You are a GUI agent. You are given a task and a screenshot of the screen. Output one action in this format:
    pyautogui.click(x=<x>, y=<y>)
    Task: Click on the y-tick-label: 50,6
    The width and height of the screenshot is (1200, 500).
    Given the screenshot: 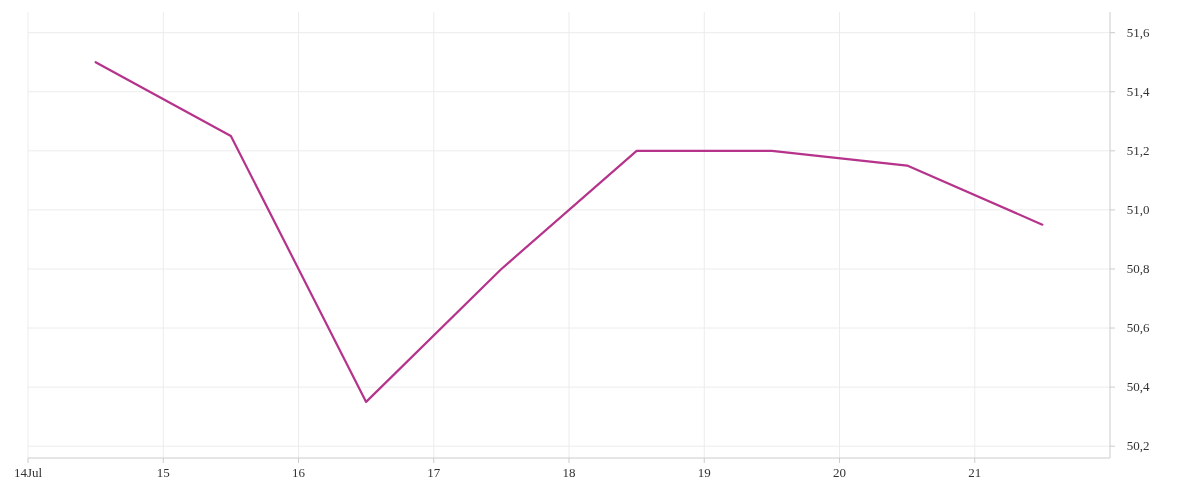 What is the action you would take?
    pyautogui.click(x=1138, y=328)
    